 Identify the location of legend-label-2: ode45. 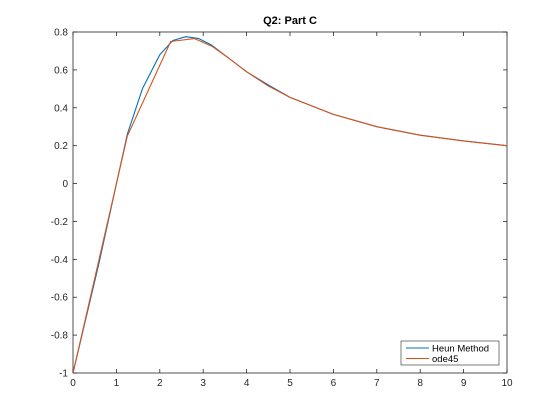
(445, 359).